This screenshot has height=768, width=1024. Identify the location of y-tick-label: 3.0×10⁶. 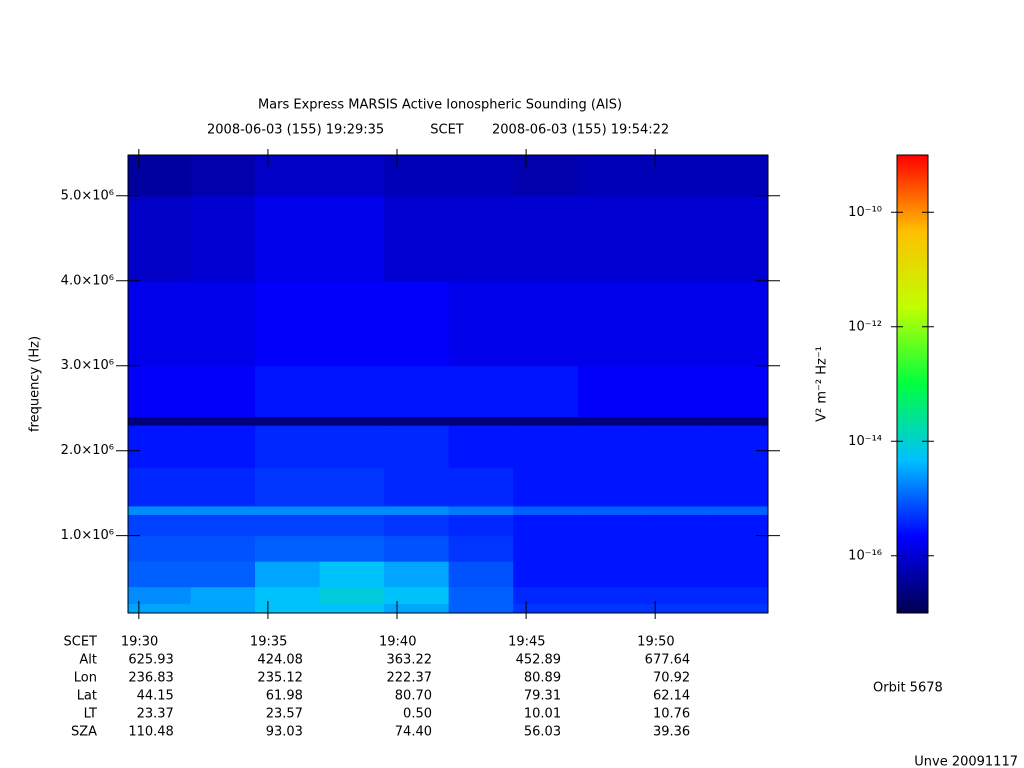
(87, 365).